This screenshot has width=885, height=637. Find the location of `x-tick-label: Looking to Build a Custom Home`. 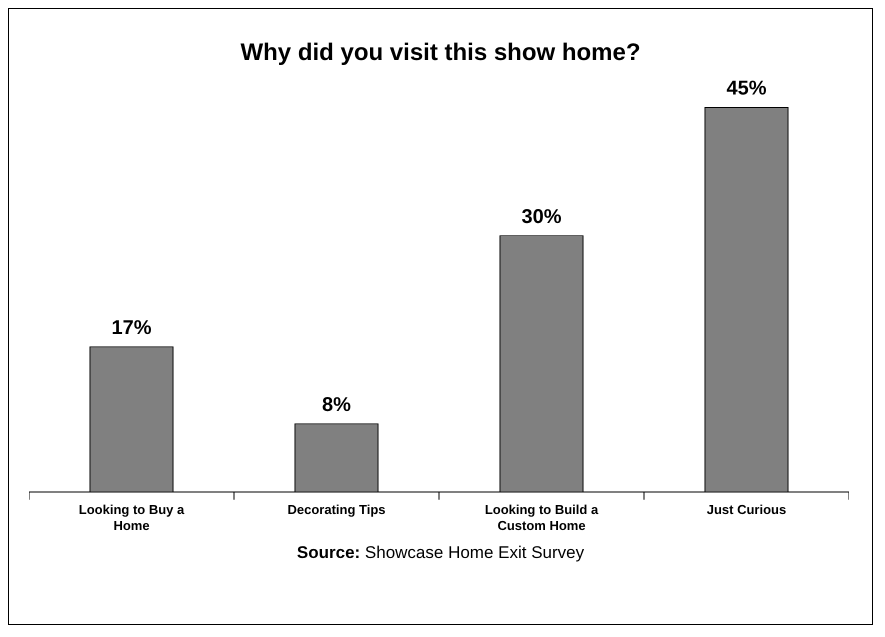

x-tick-label: Looking to Build a Custom Home is located at coordinates (541, 517).